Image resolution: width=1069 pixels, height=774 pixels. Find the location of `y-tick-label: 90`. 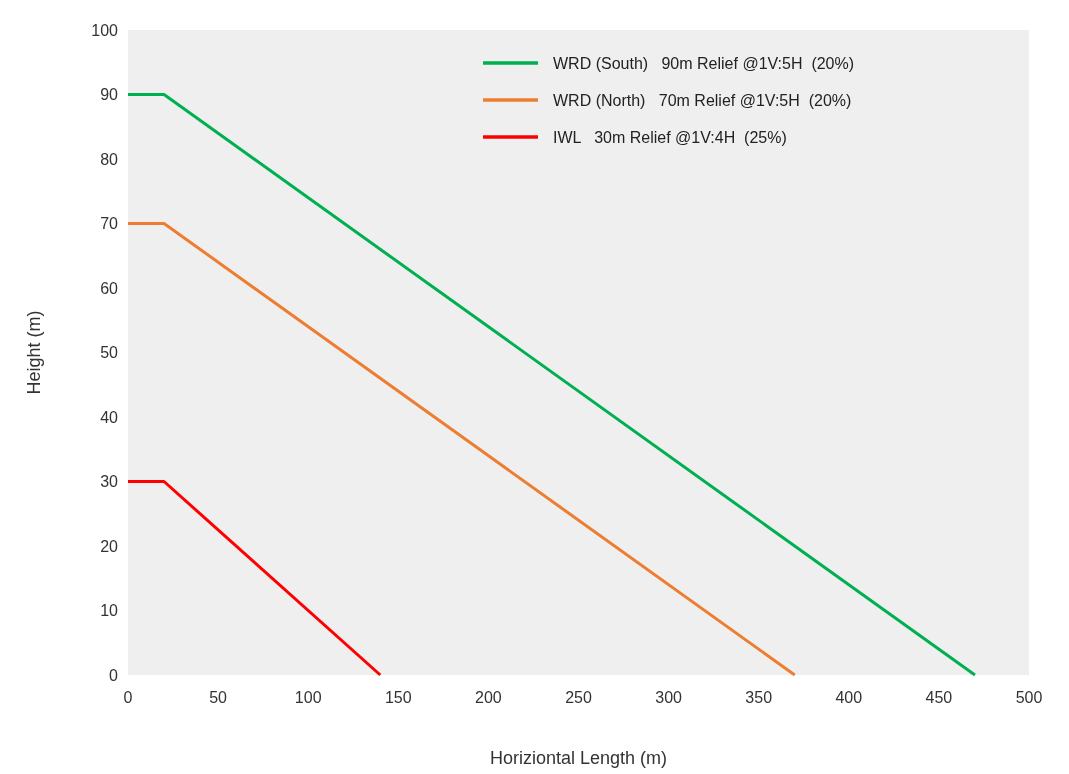

y-tick-label: 90 is located at coordinates (109, 95).